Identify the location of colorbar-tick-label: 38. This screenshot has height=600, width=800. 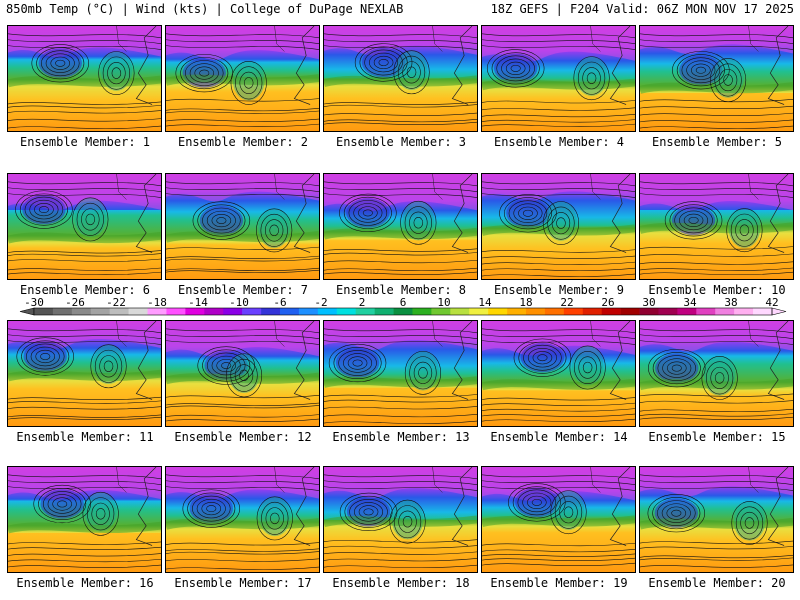
(730, 303).